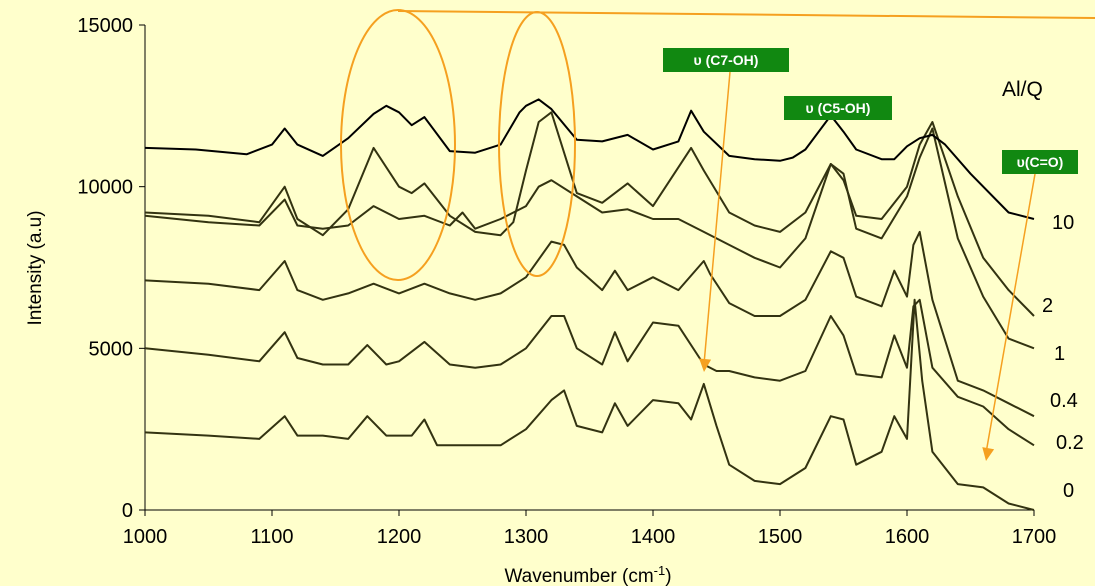 Image resolution: width=1095 pixels, height=586 pixels. What do you see at coordinates (526, 537) in the screenshot?
I see `x-tick-label: 1300` at bounding box center [526, 537].